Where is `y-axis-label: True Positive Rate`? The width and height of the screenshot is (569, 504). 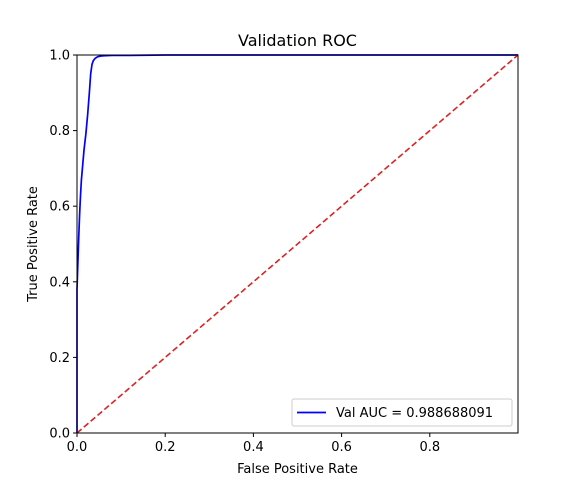
y-axis-label: True Positive Rate is located at coordinates (33, 244).